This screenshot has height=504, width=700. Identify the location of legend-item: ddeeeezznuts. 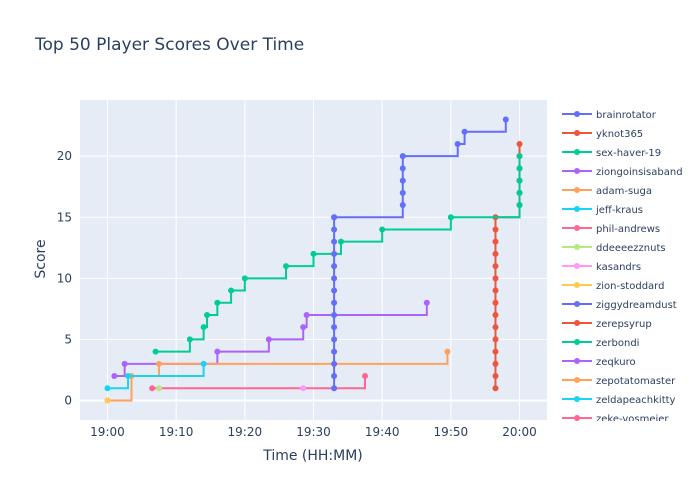
(614, 248).